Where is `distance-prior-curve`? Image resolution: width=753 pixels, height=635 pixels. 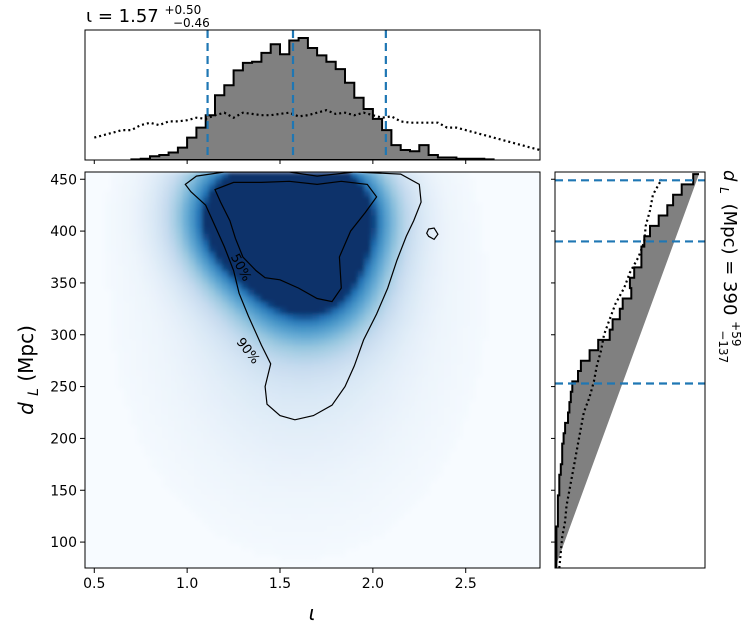
distance-prior-curve is located at coordinates (610, 373).